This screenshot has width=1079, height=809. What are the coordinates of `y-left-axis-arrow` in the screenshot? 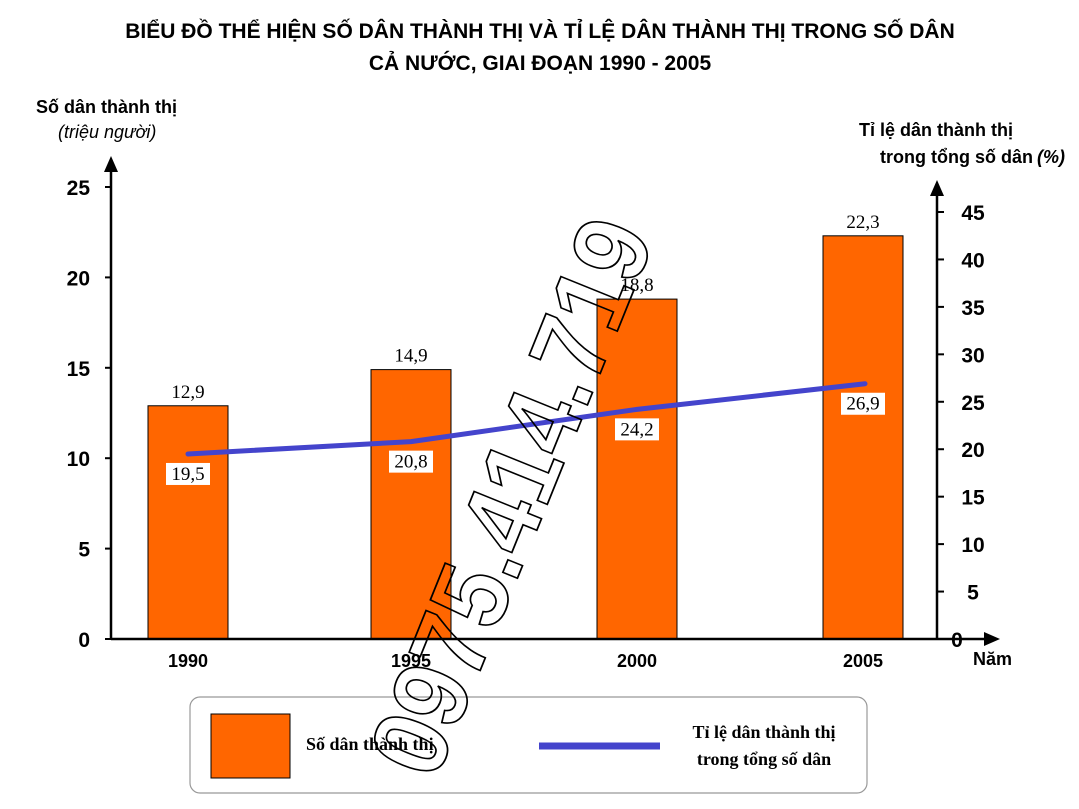 It's located at (111, 164).